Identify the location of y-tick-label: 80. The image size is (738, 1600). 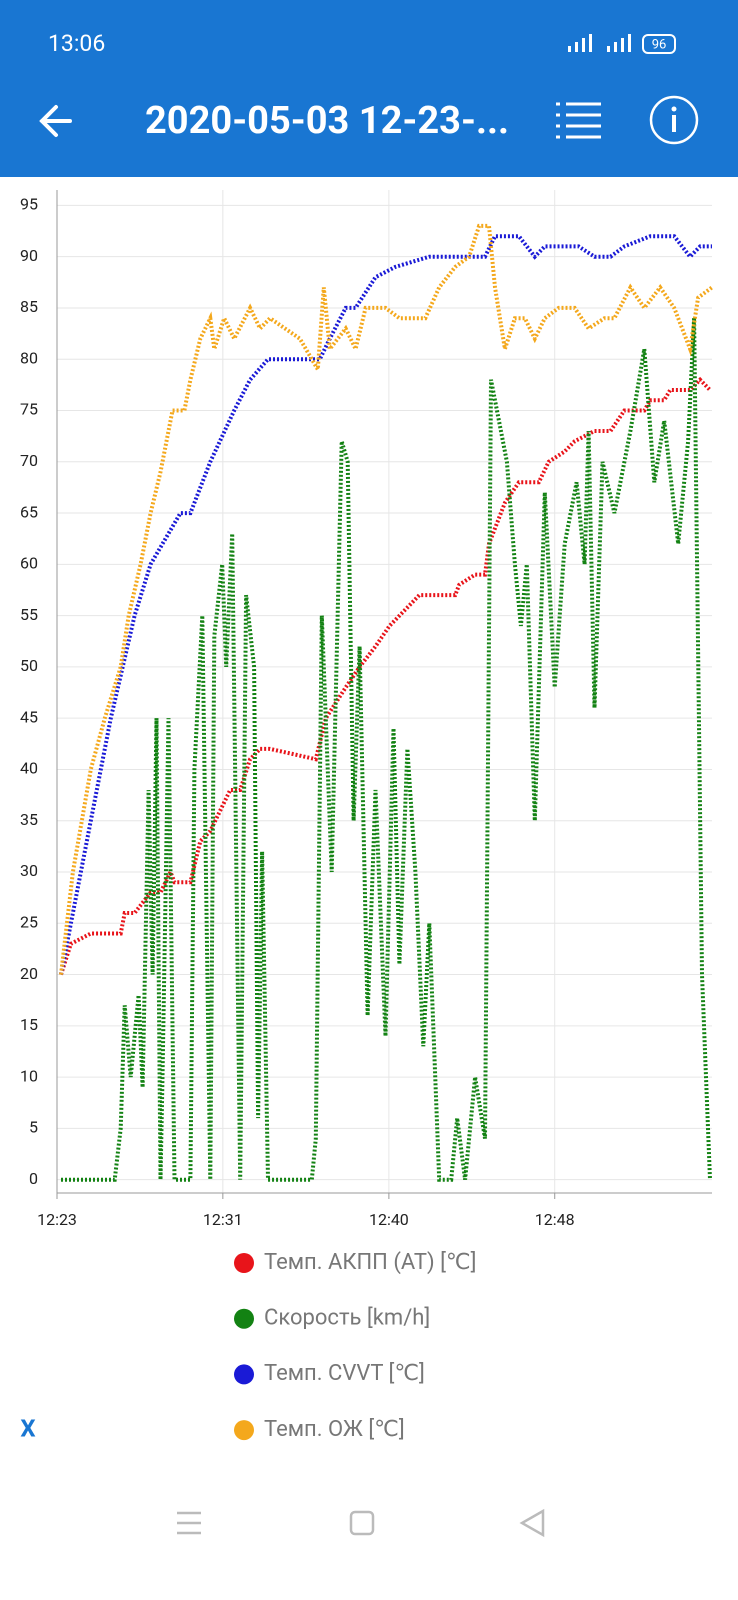
(29, 357).